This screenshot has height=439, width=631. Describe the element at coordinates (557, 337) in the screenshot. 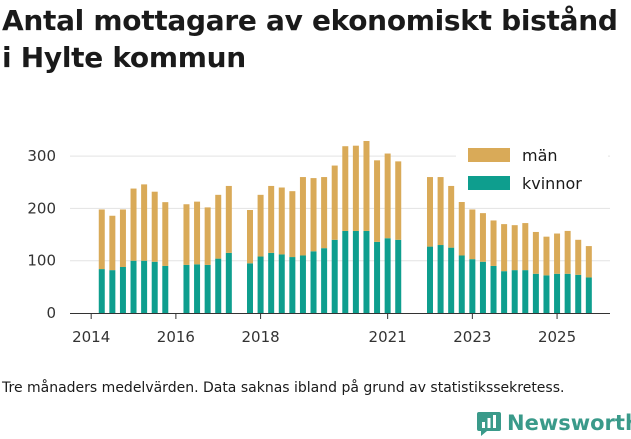

I see `x-tick-label: 2025` at that location.